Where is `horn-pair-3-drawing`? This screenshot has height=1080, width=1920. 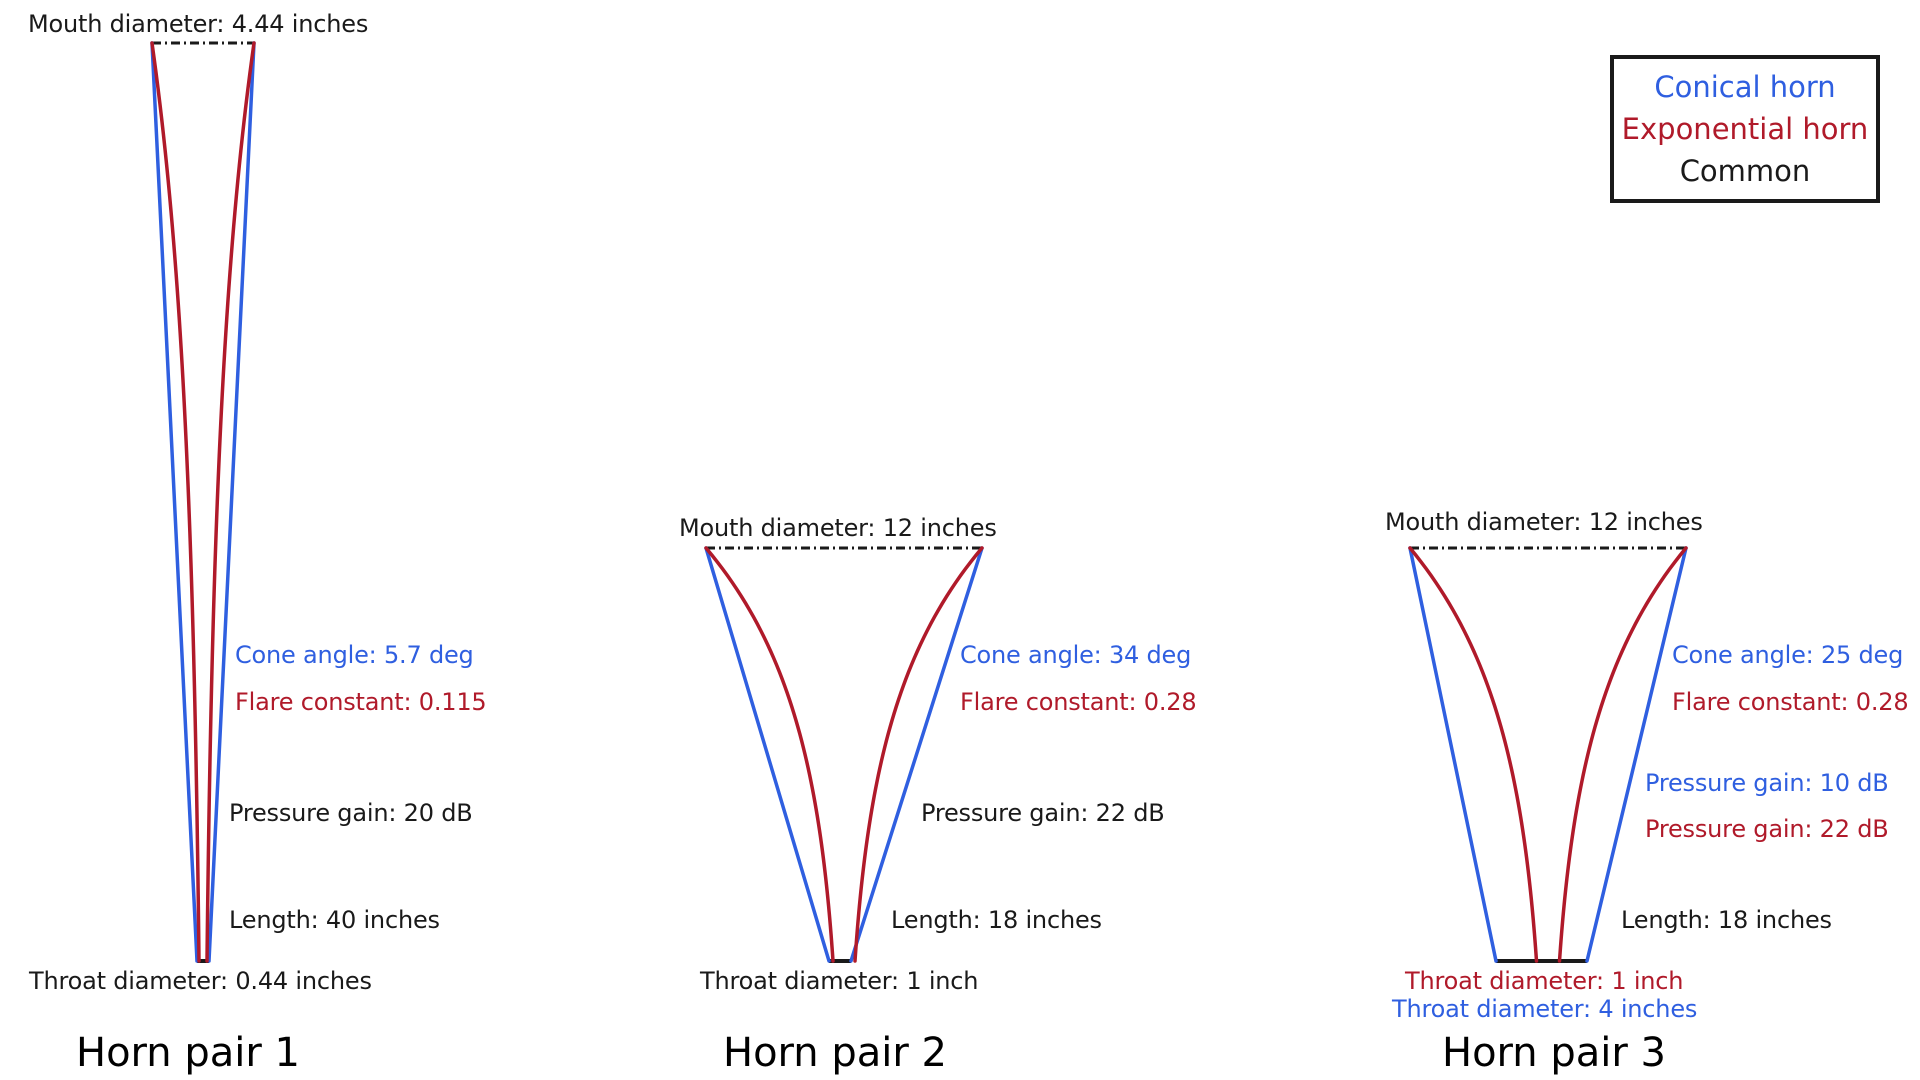 horn-pair-3-drawing is located at coordinates (1548, 754).